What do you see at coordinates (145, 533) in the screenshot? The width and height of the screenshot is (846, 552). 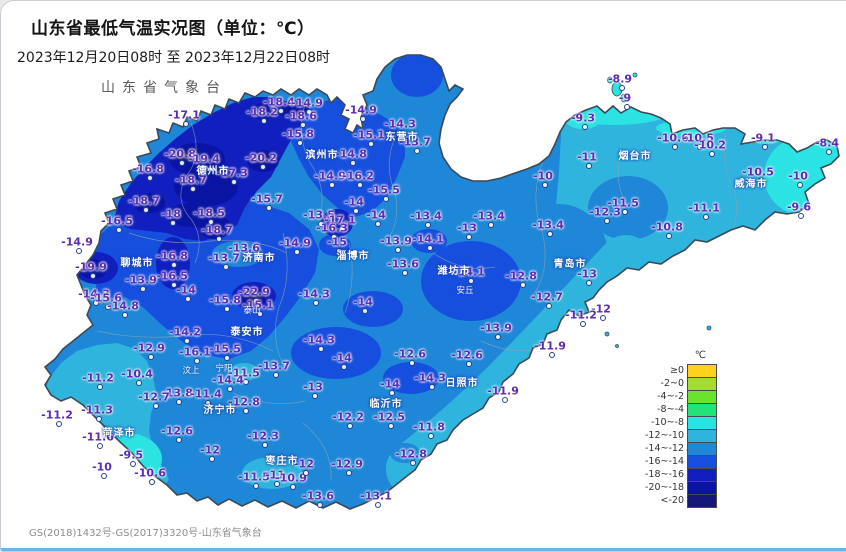 I see `map-credit: GS(2018)1432号-GS(2017)3320号-山东省气象台` at bounding box center [145, 533].